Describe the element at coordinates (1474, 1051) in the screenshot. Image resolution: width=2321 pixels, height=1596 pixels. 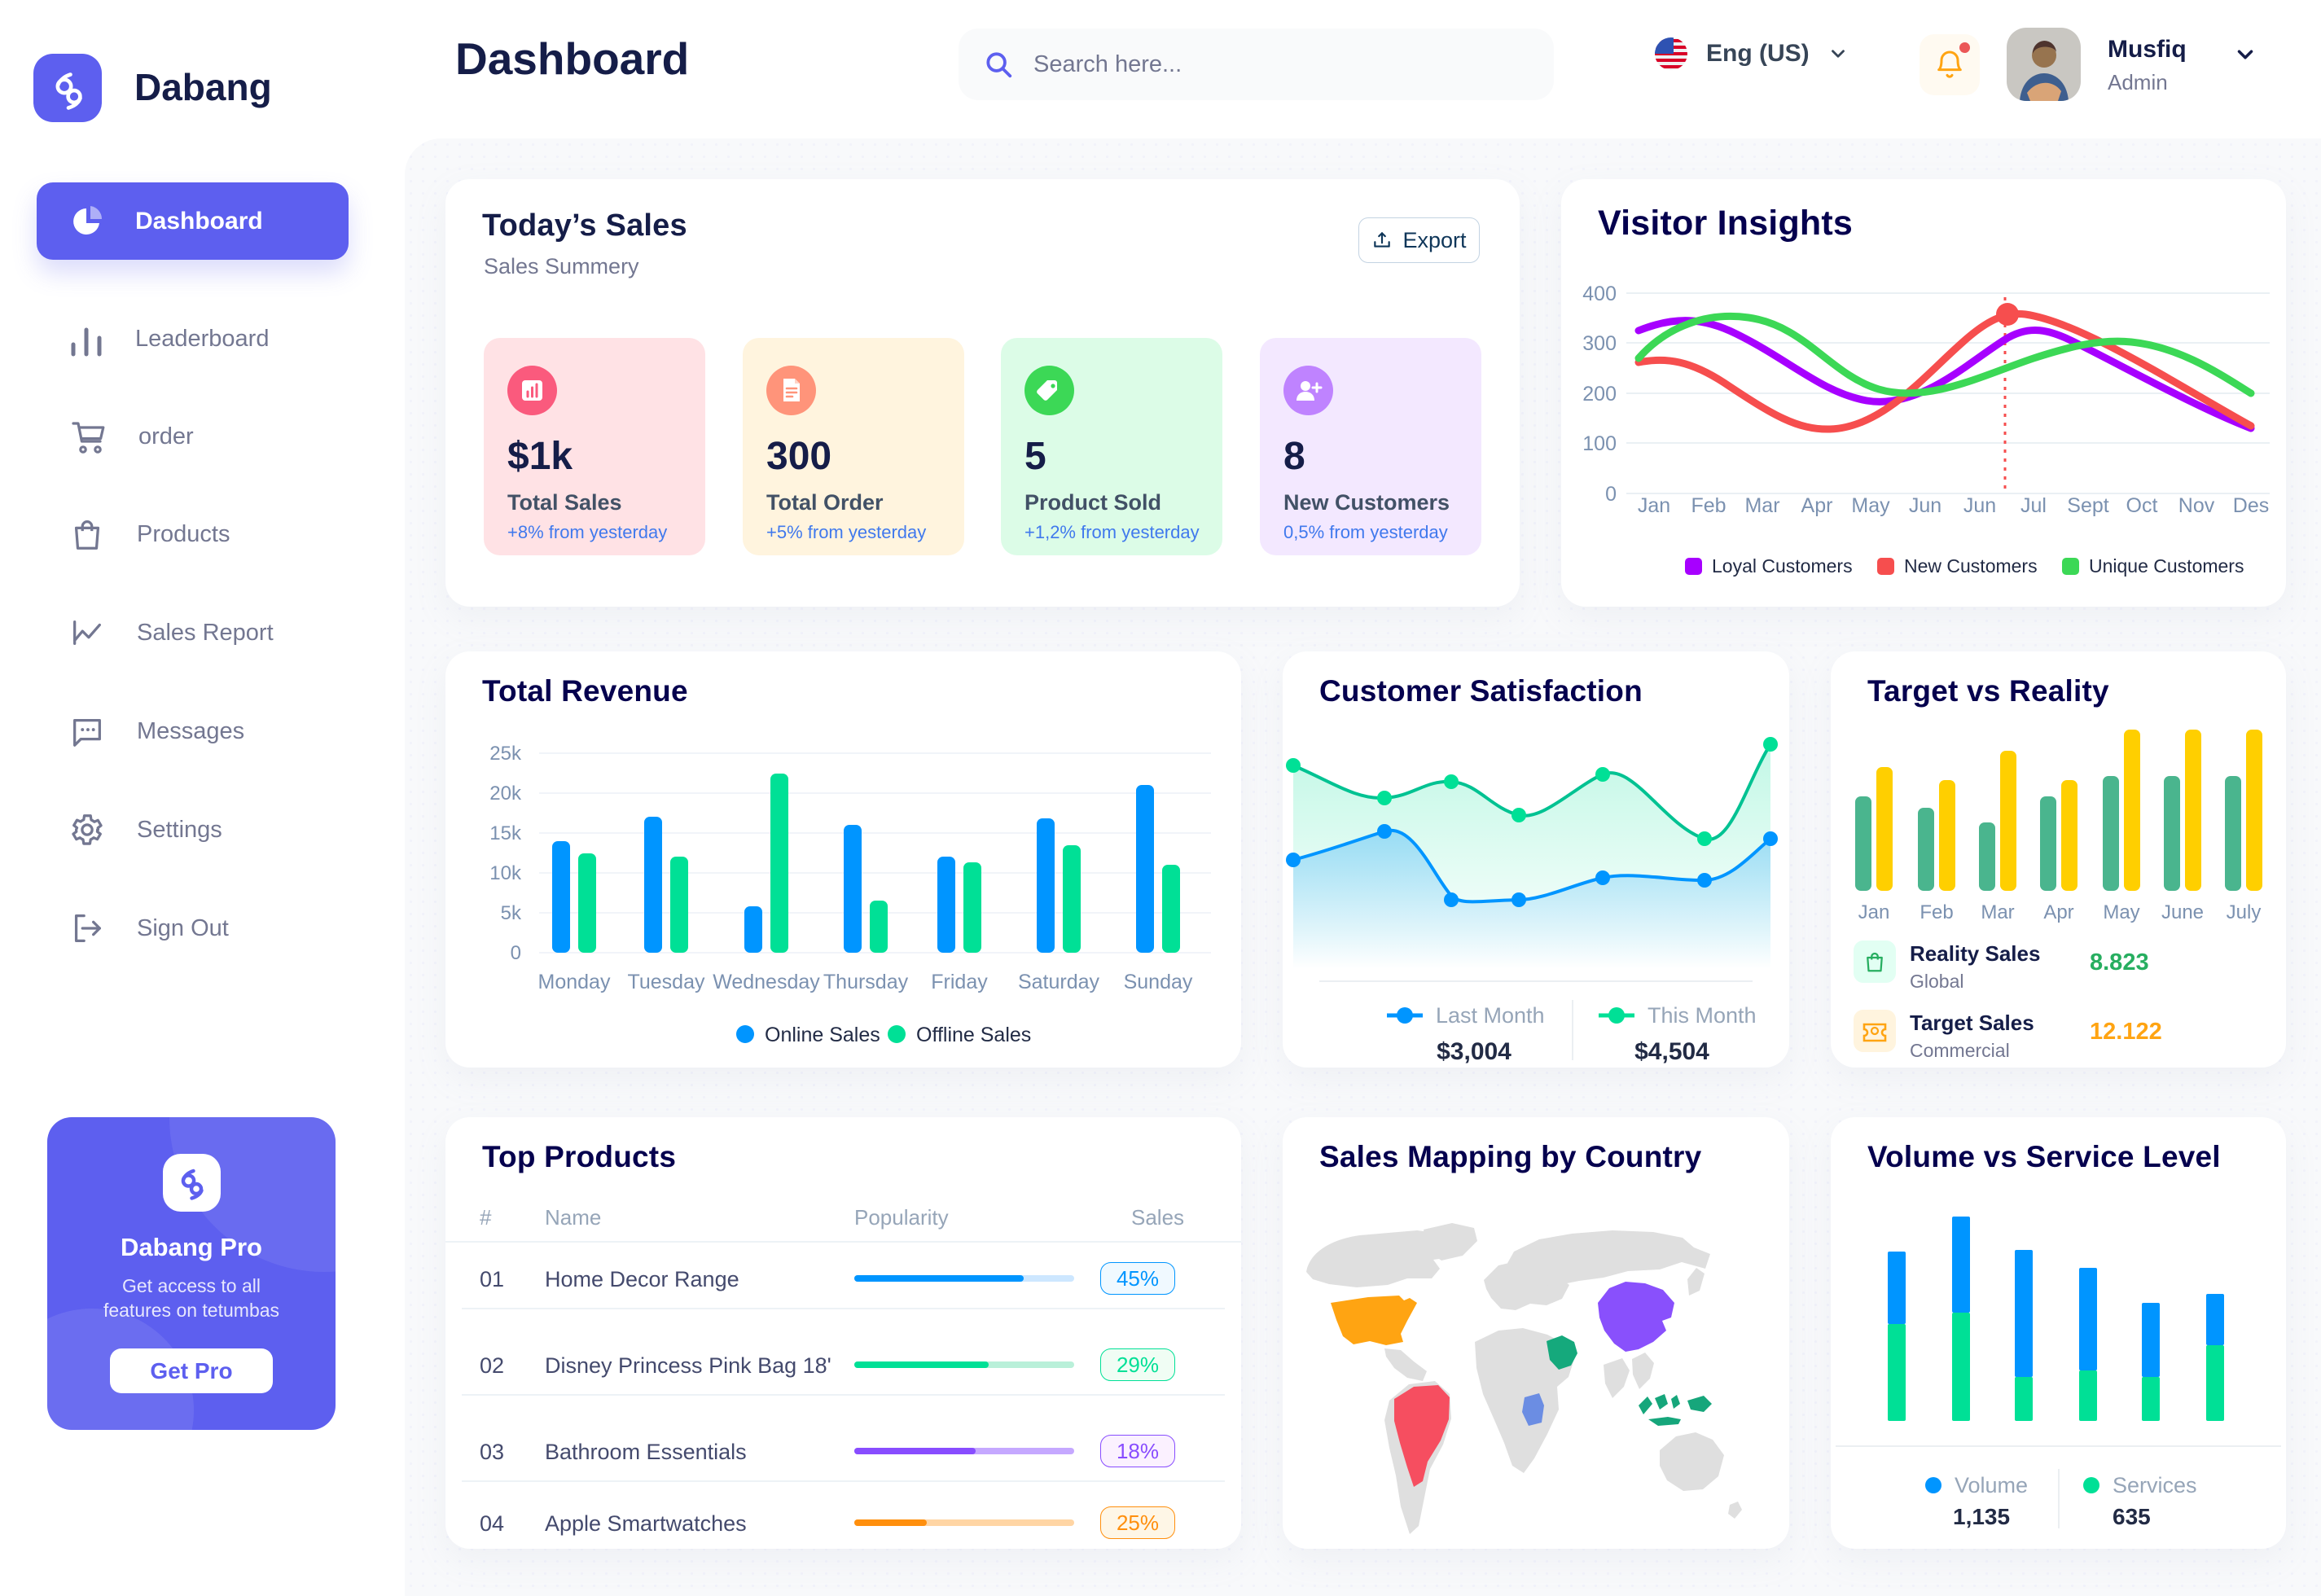
I see `svg-text: $3,004` at that location.